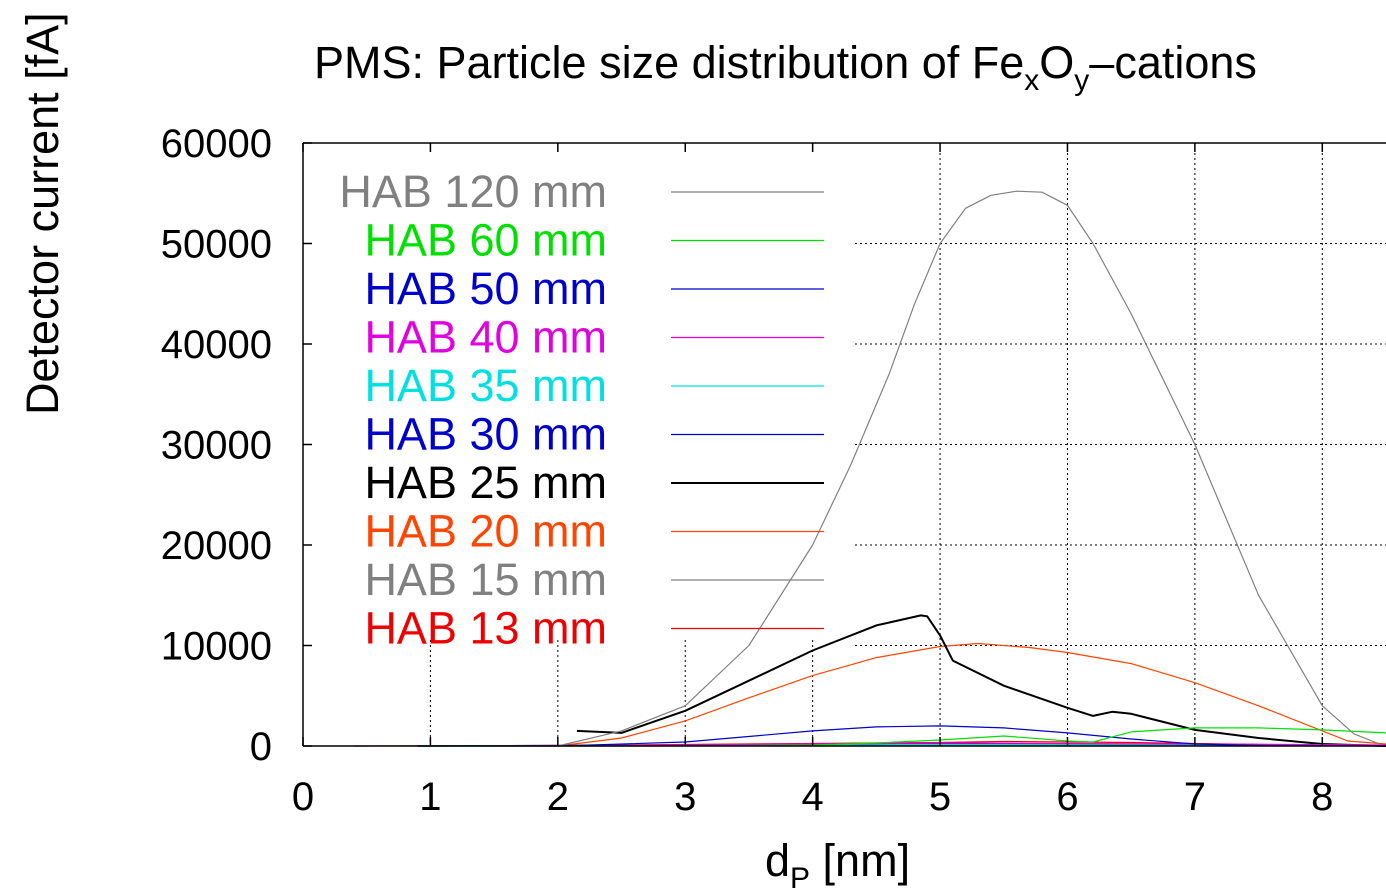  What do you see at coordinates (303, 797) in the screenshot?
I see `x-tick-label: 0` at bounding box center [303, 797].